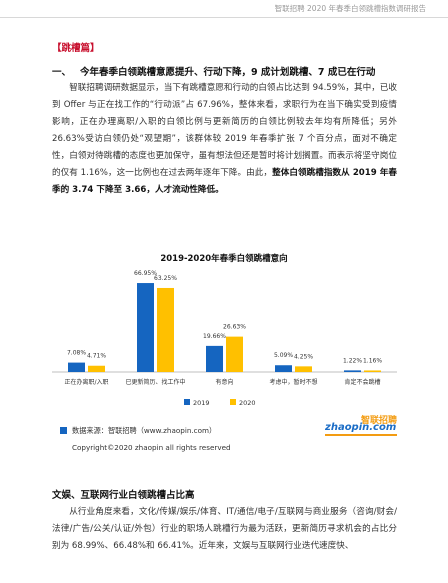 The image size is (448, 583). I want to click on data-label-2019-0: 7.08%, so click(76, 353).